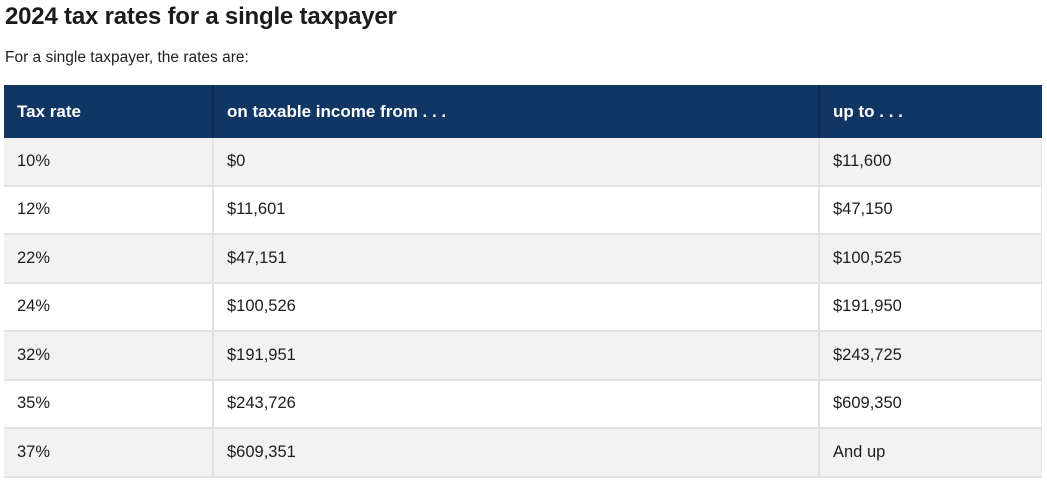 The image size is (1047, 486). I want to click on cell-tax-rate: 35%, so click(109, 404).